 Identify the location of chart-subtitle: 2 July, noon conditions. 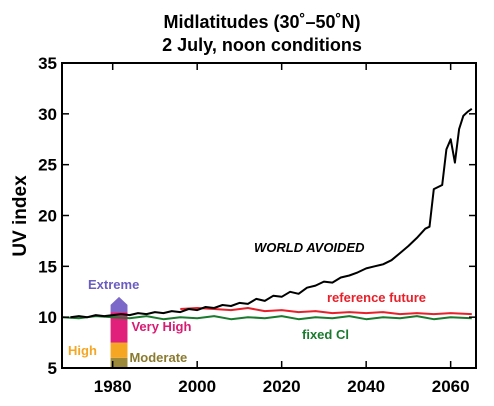
(262, 45).